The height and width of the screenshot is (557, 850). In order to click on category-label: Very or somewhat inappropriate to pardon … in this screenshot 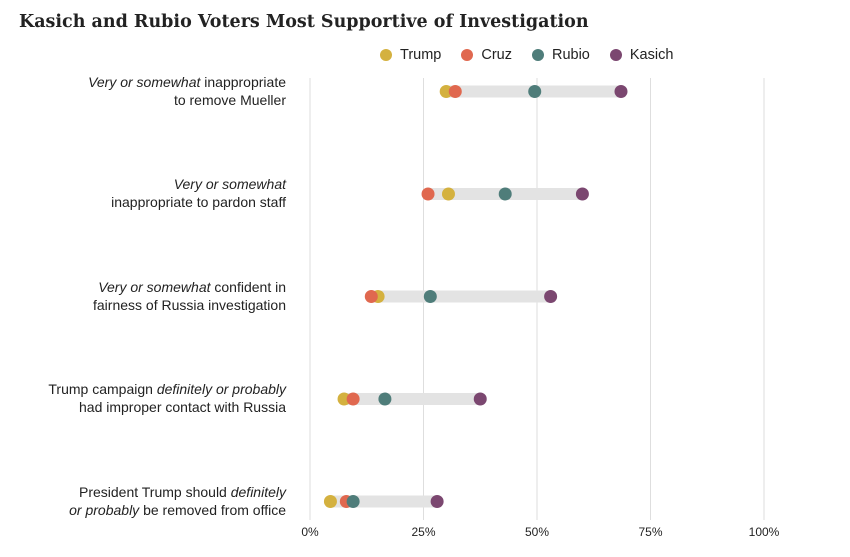, I will do `click(146, 193)`.